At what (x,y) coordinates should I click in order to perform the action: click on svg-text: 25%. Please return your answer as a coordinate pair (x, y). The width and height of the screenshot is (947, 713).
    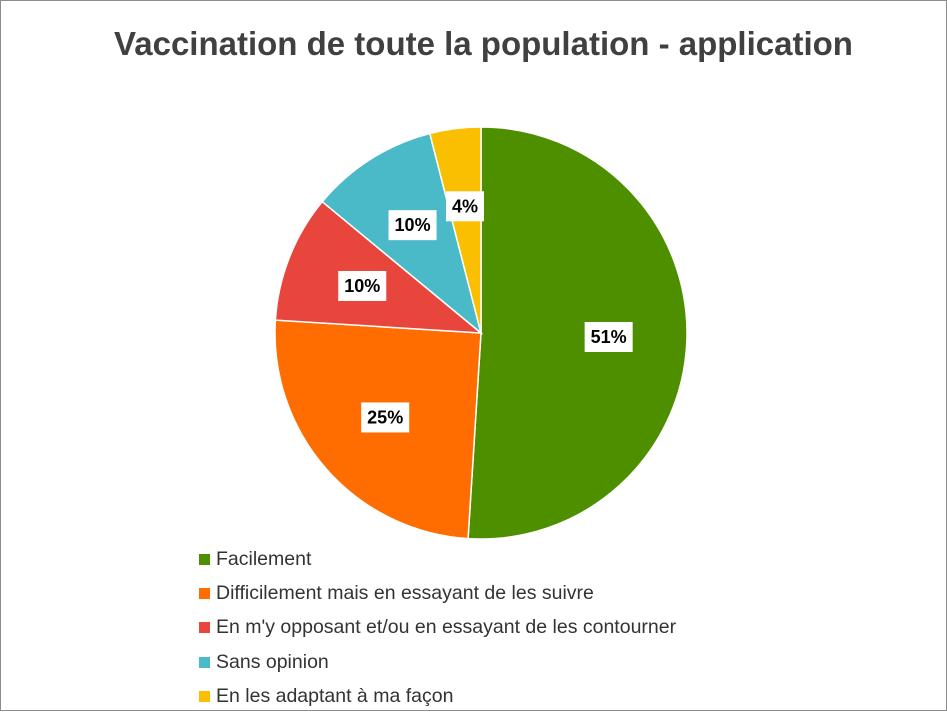
    Looking at the image, I should click on (385, 417).